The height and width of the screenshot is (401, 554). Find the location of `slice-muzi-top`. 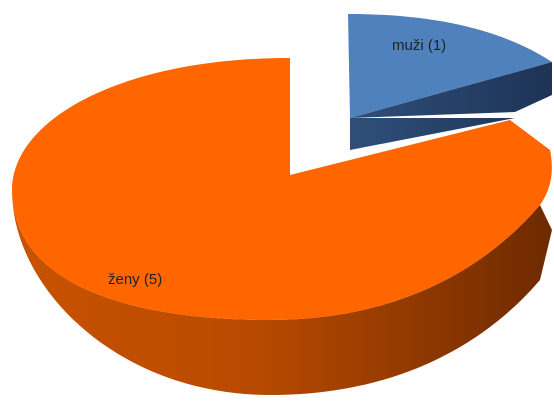

slice-muzi-top is located at coordinates (450, 66).